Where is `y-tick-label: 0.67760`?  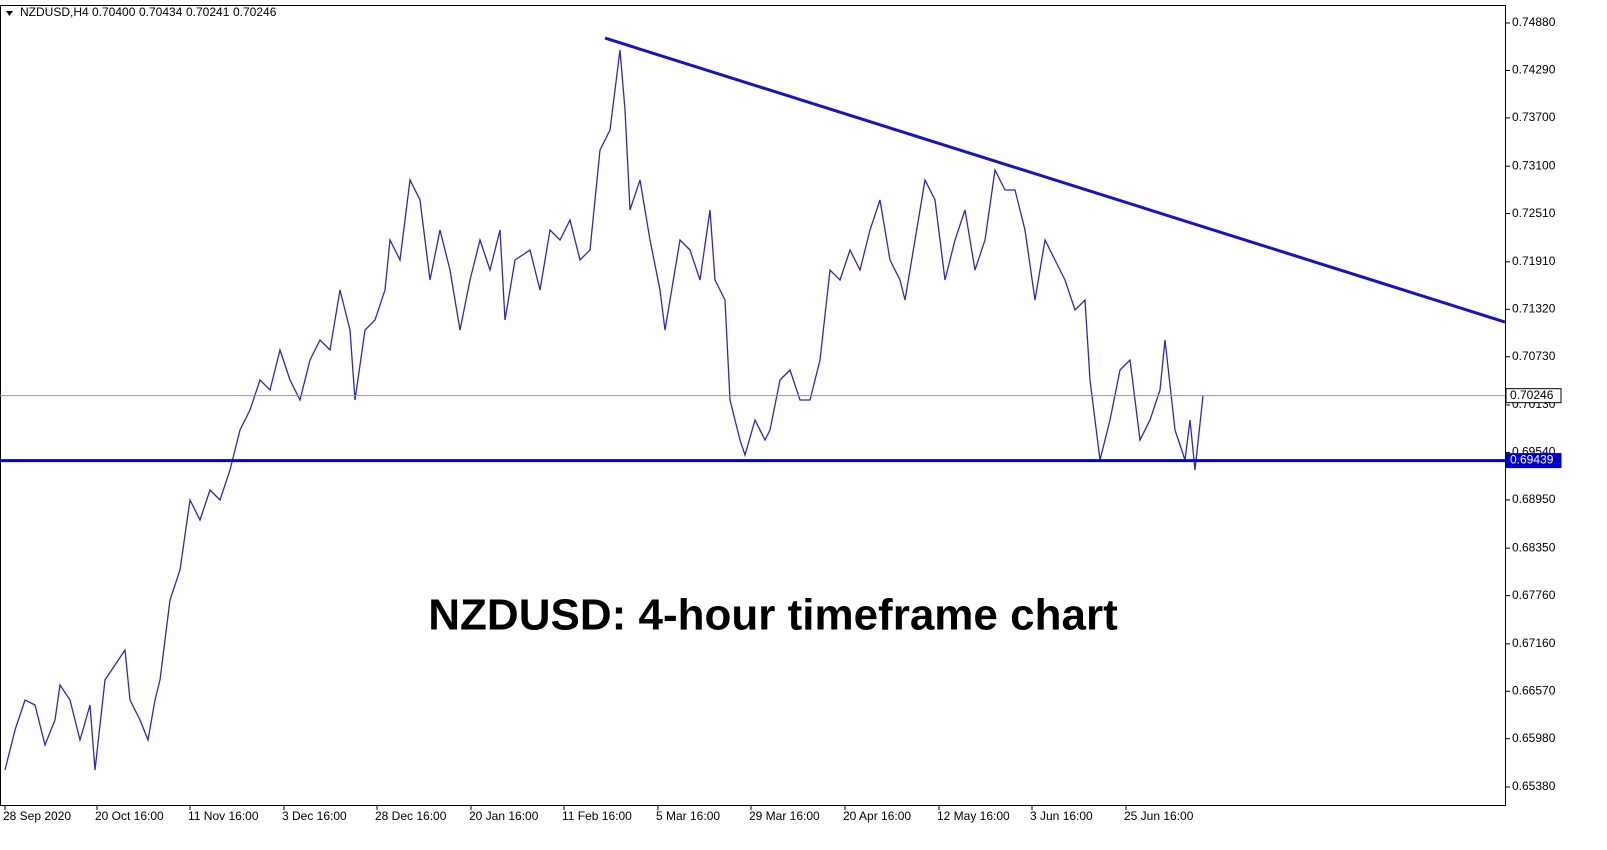 y-tick-label: 0.67760 is located at coordinates (1534, 595).